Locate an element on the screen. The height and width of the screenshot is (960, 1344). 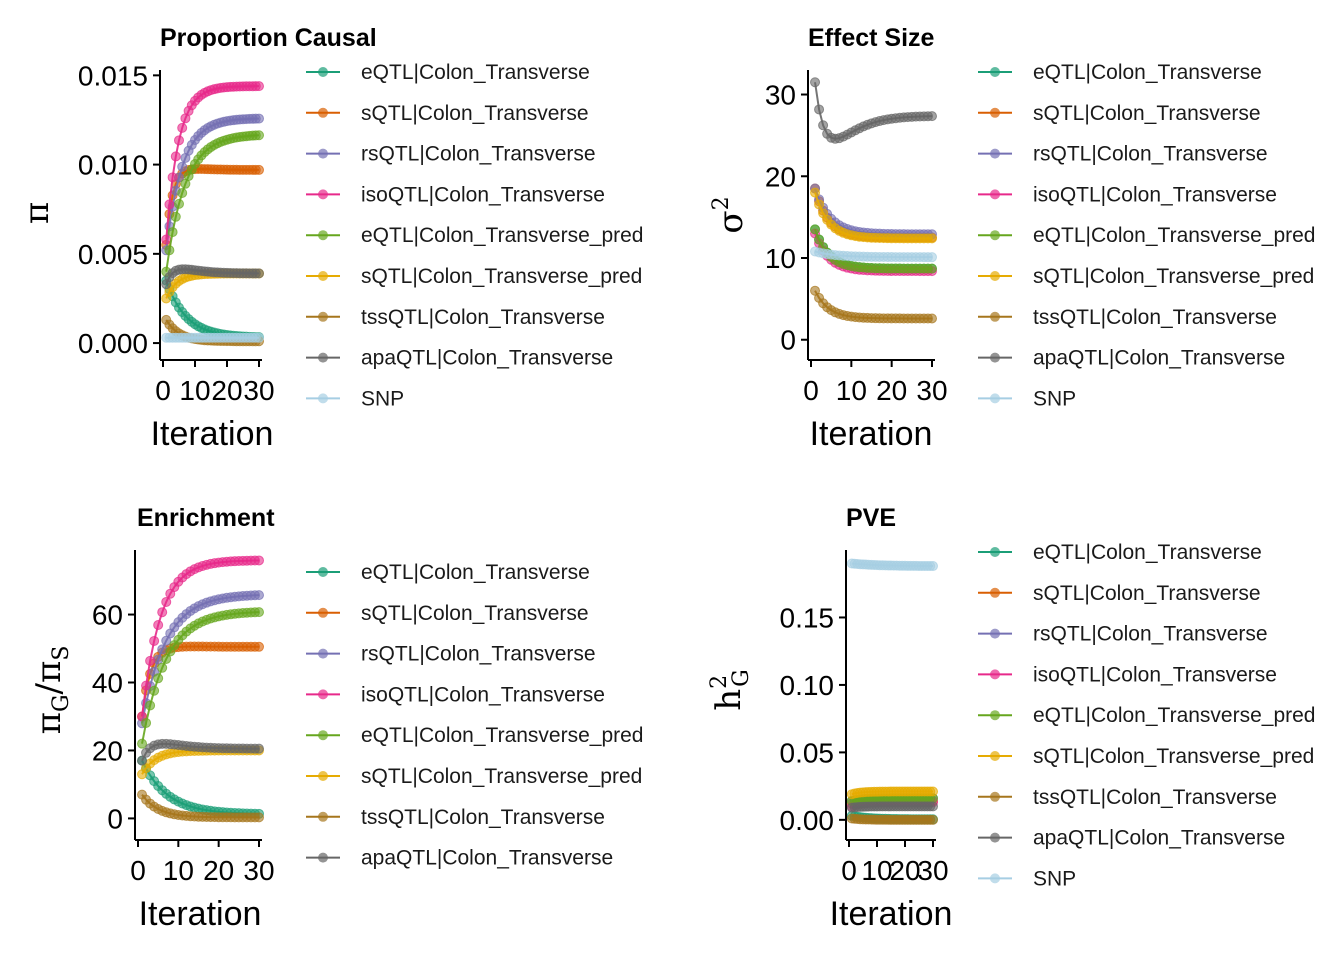
legend-label: eQTL|Colon_Transverse is located at coordinates (475, 72).